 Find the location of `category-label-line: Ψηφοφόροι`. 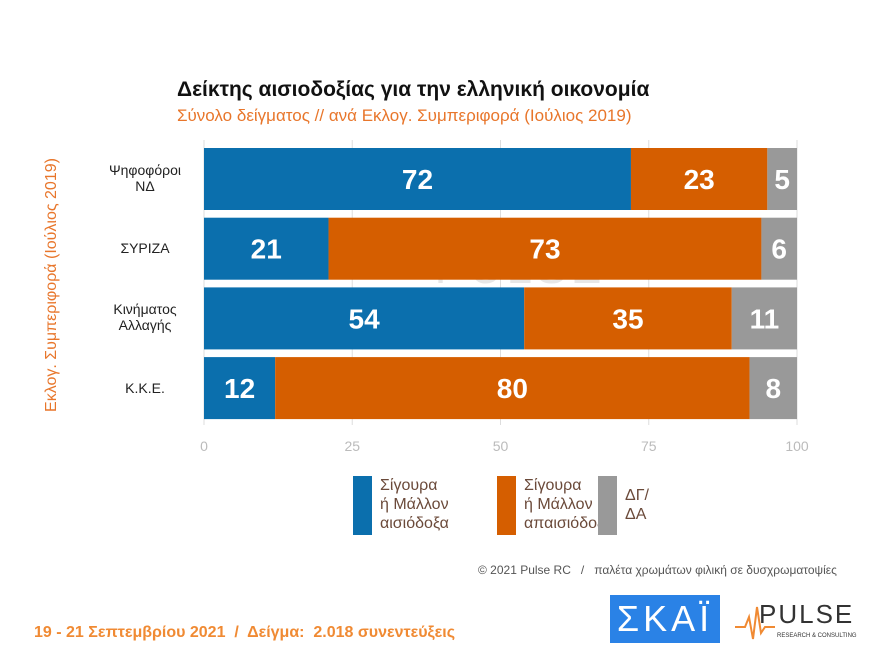

category-label-line: Ψηφοφόροι is located at coordinates (145, 170).